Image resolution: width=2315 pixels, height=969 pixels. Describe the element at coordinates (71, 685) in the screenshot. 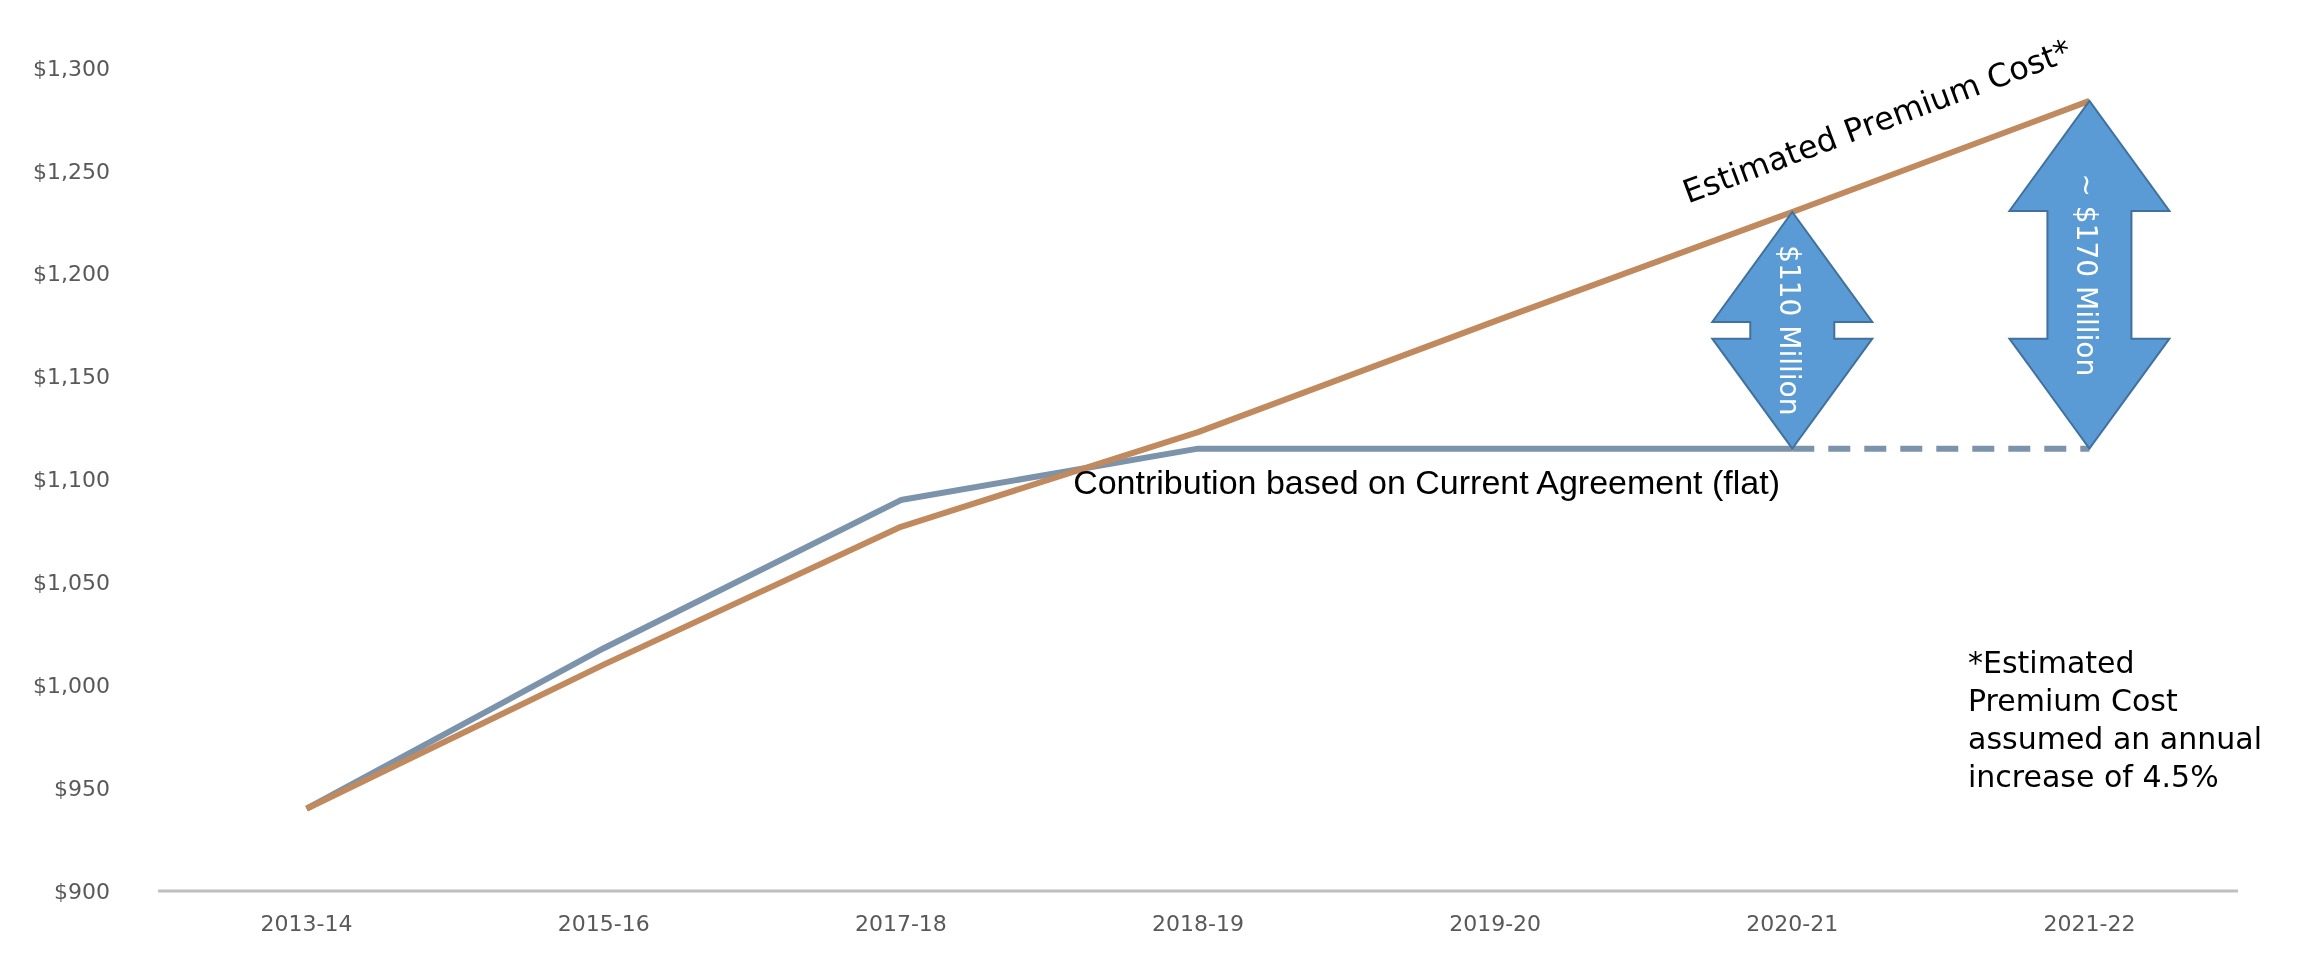

I see `y-tick-label: $1,000` at that location.